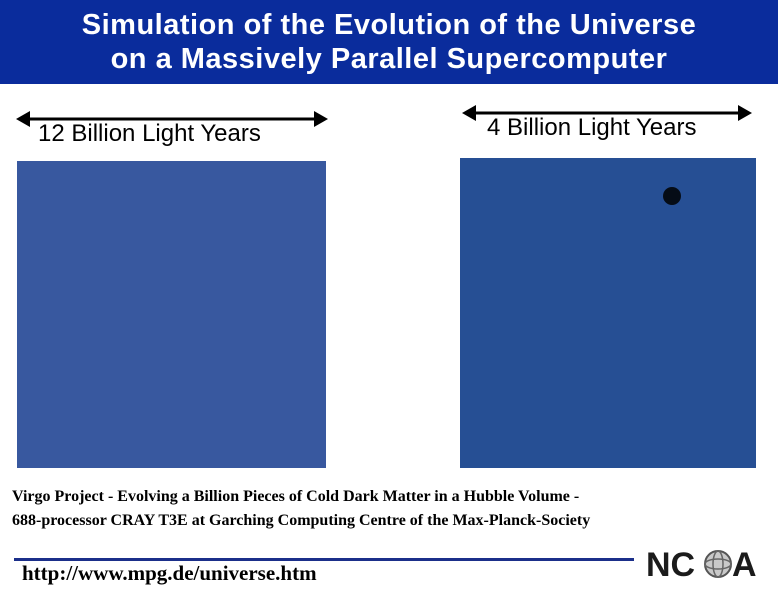 The image size is (778, 590). I want to click on ncsa-logo: NC A, so click(701, 565).